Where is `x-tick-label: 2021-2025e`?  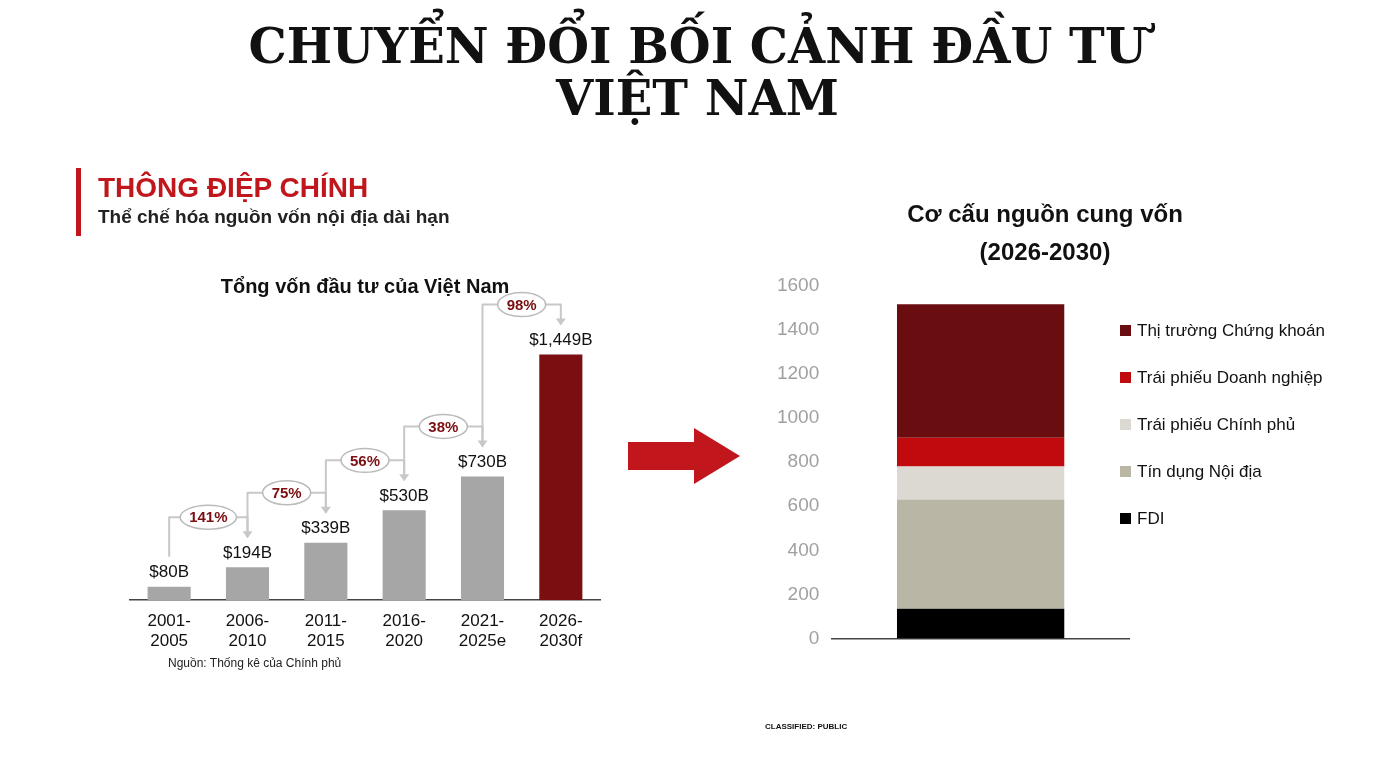 x-tick-label: 2021-2025e is located at coordinates (482, 631).